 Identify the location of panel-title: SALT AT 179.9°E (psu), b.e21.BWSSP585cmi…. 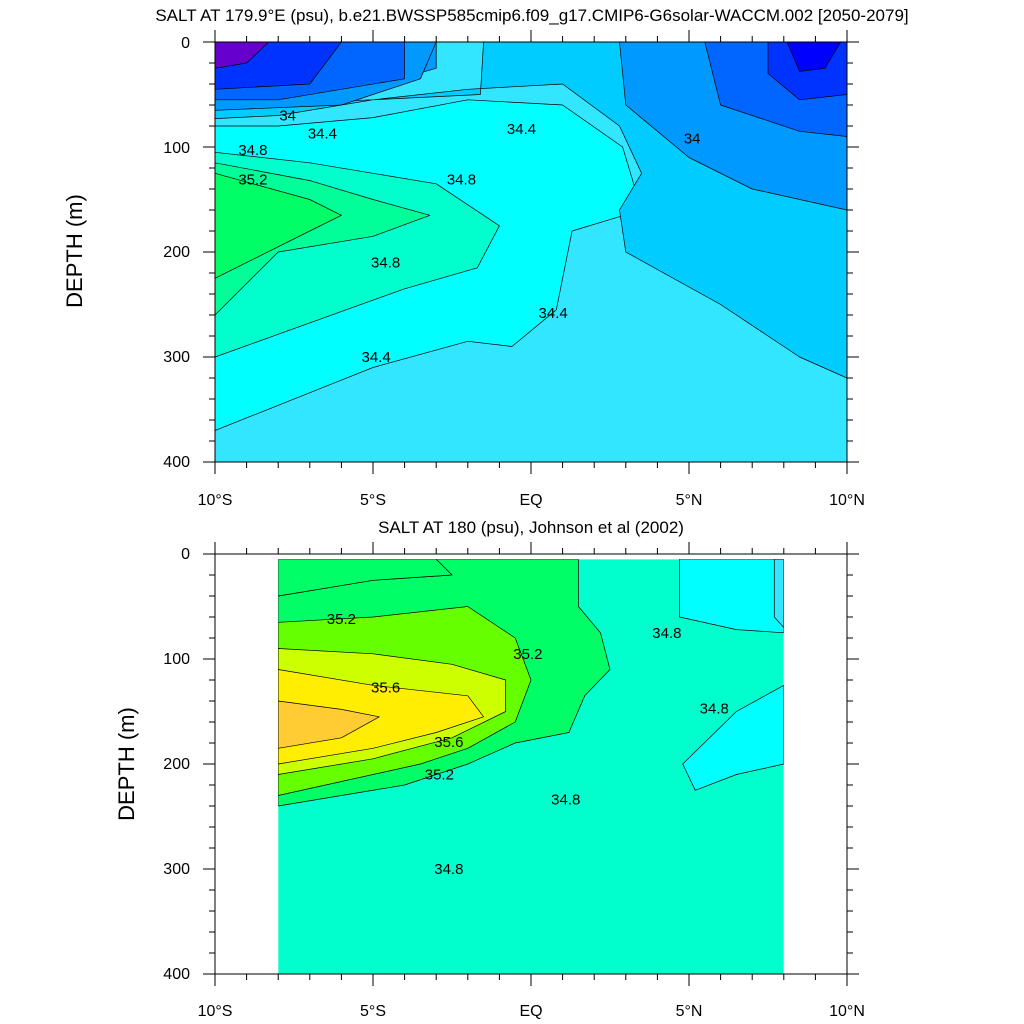
(531, 15).